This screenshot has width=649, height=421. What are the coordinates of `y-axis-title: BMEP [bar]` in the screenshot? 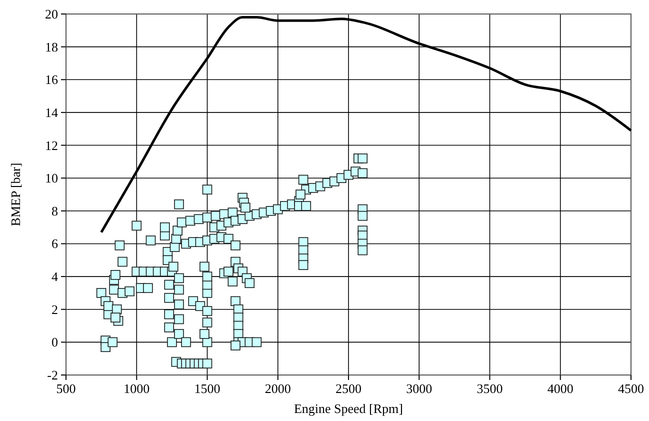 It's located at (15, 194).